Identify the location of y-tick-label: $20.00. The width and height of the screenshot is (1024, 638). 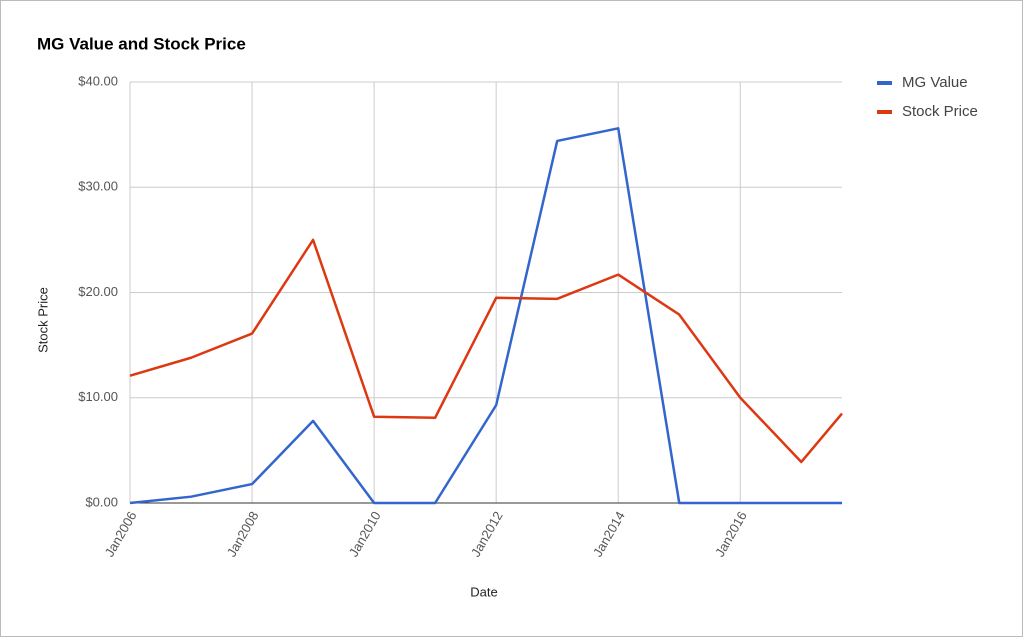
(98, 291).